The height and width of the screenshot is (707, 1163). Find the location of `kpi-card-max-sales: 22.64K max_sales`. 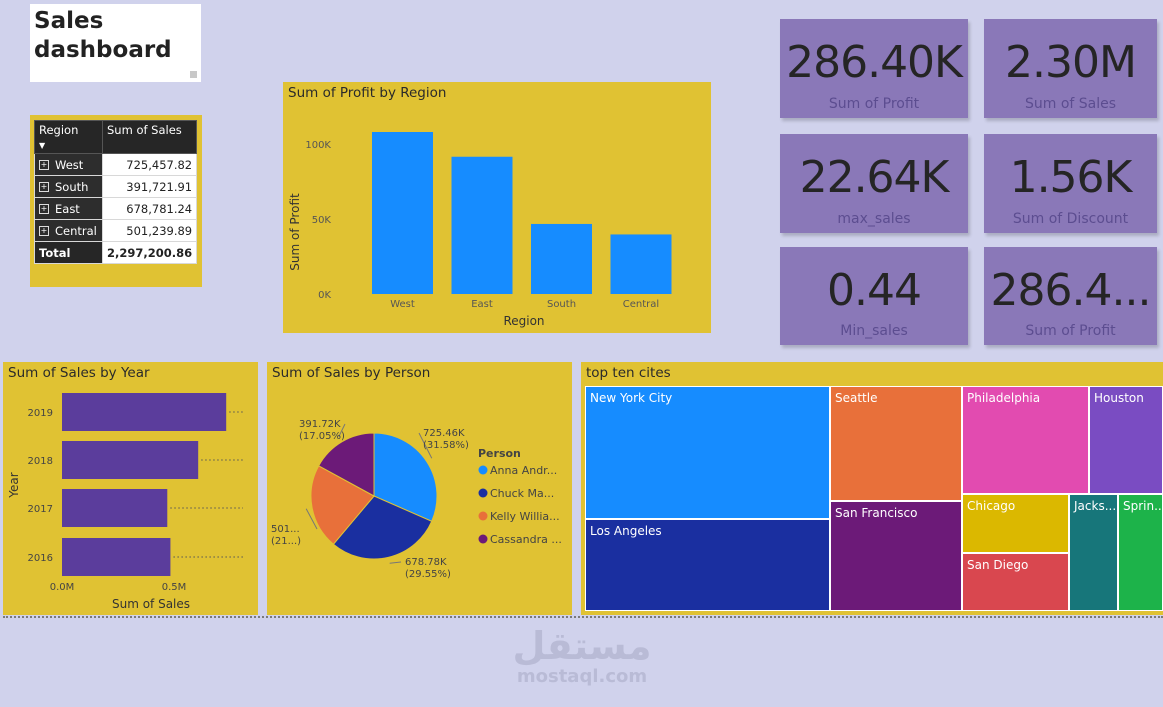

kpi-card-max-sales: 22.64K max_sales is located at coordinates (874, 183).